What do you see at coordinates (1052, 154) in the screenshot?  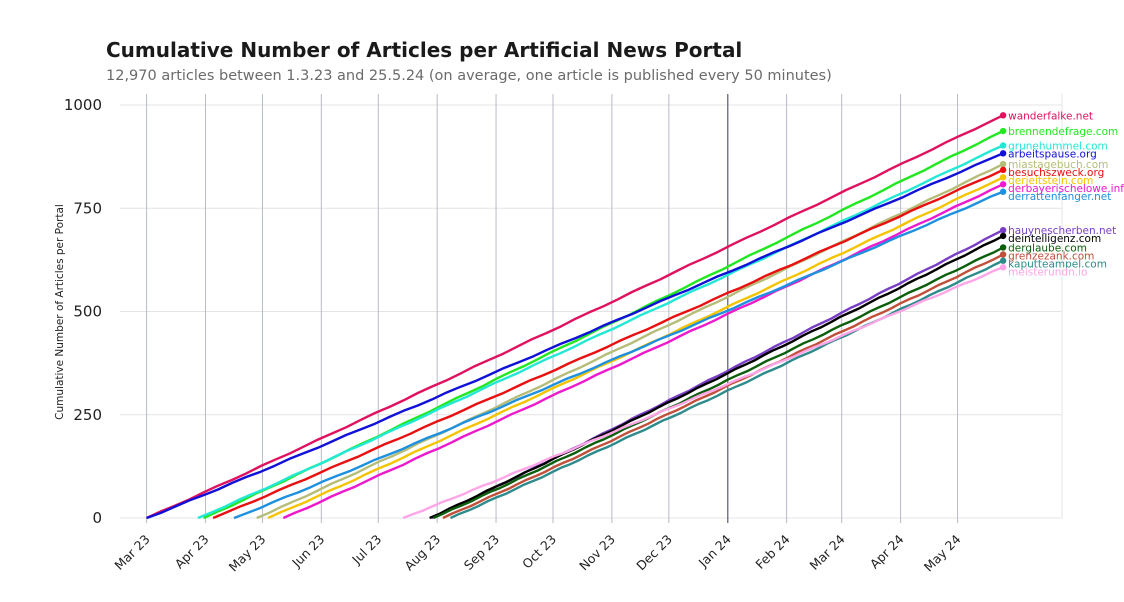 I see `series-label: arbeitspause.org` at bounding box center [1052, 154].